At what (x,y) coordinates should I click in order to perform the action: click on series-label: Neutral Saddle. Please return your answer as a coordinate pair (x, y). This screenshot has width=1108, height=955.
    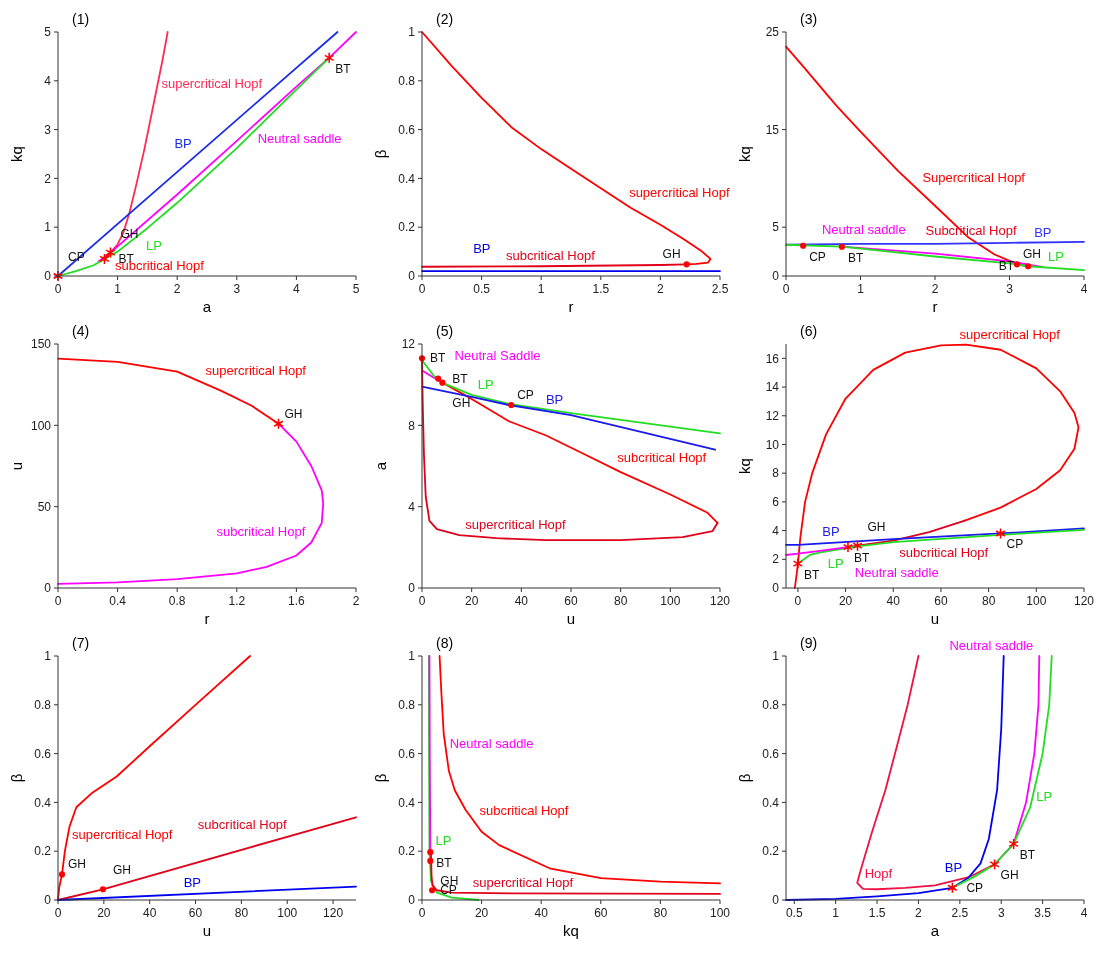
    Looking at the image, I should click on (497, 356).